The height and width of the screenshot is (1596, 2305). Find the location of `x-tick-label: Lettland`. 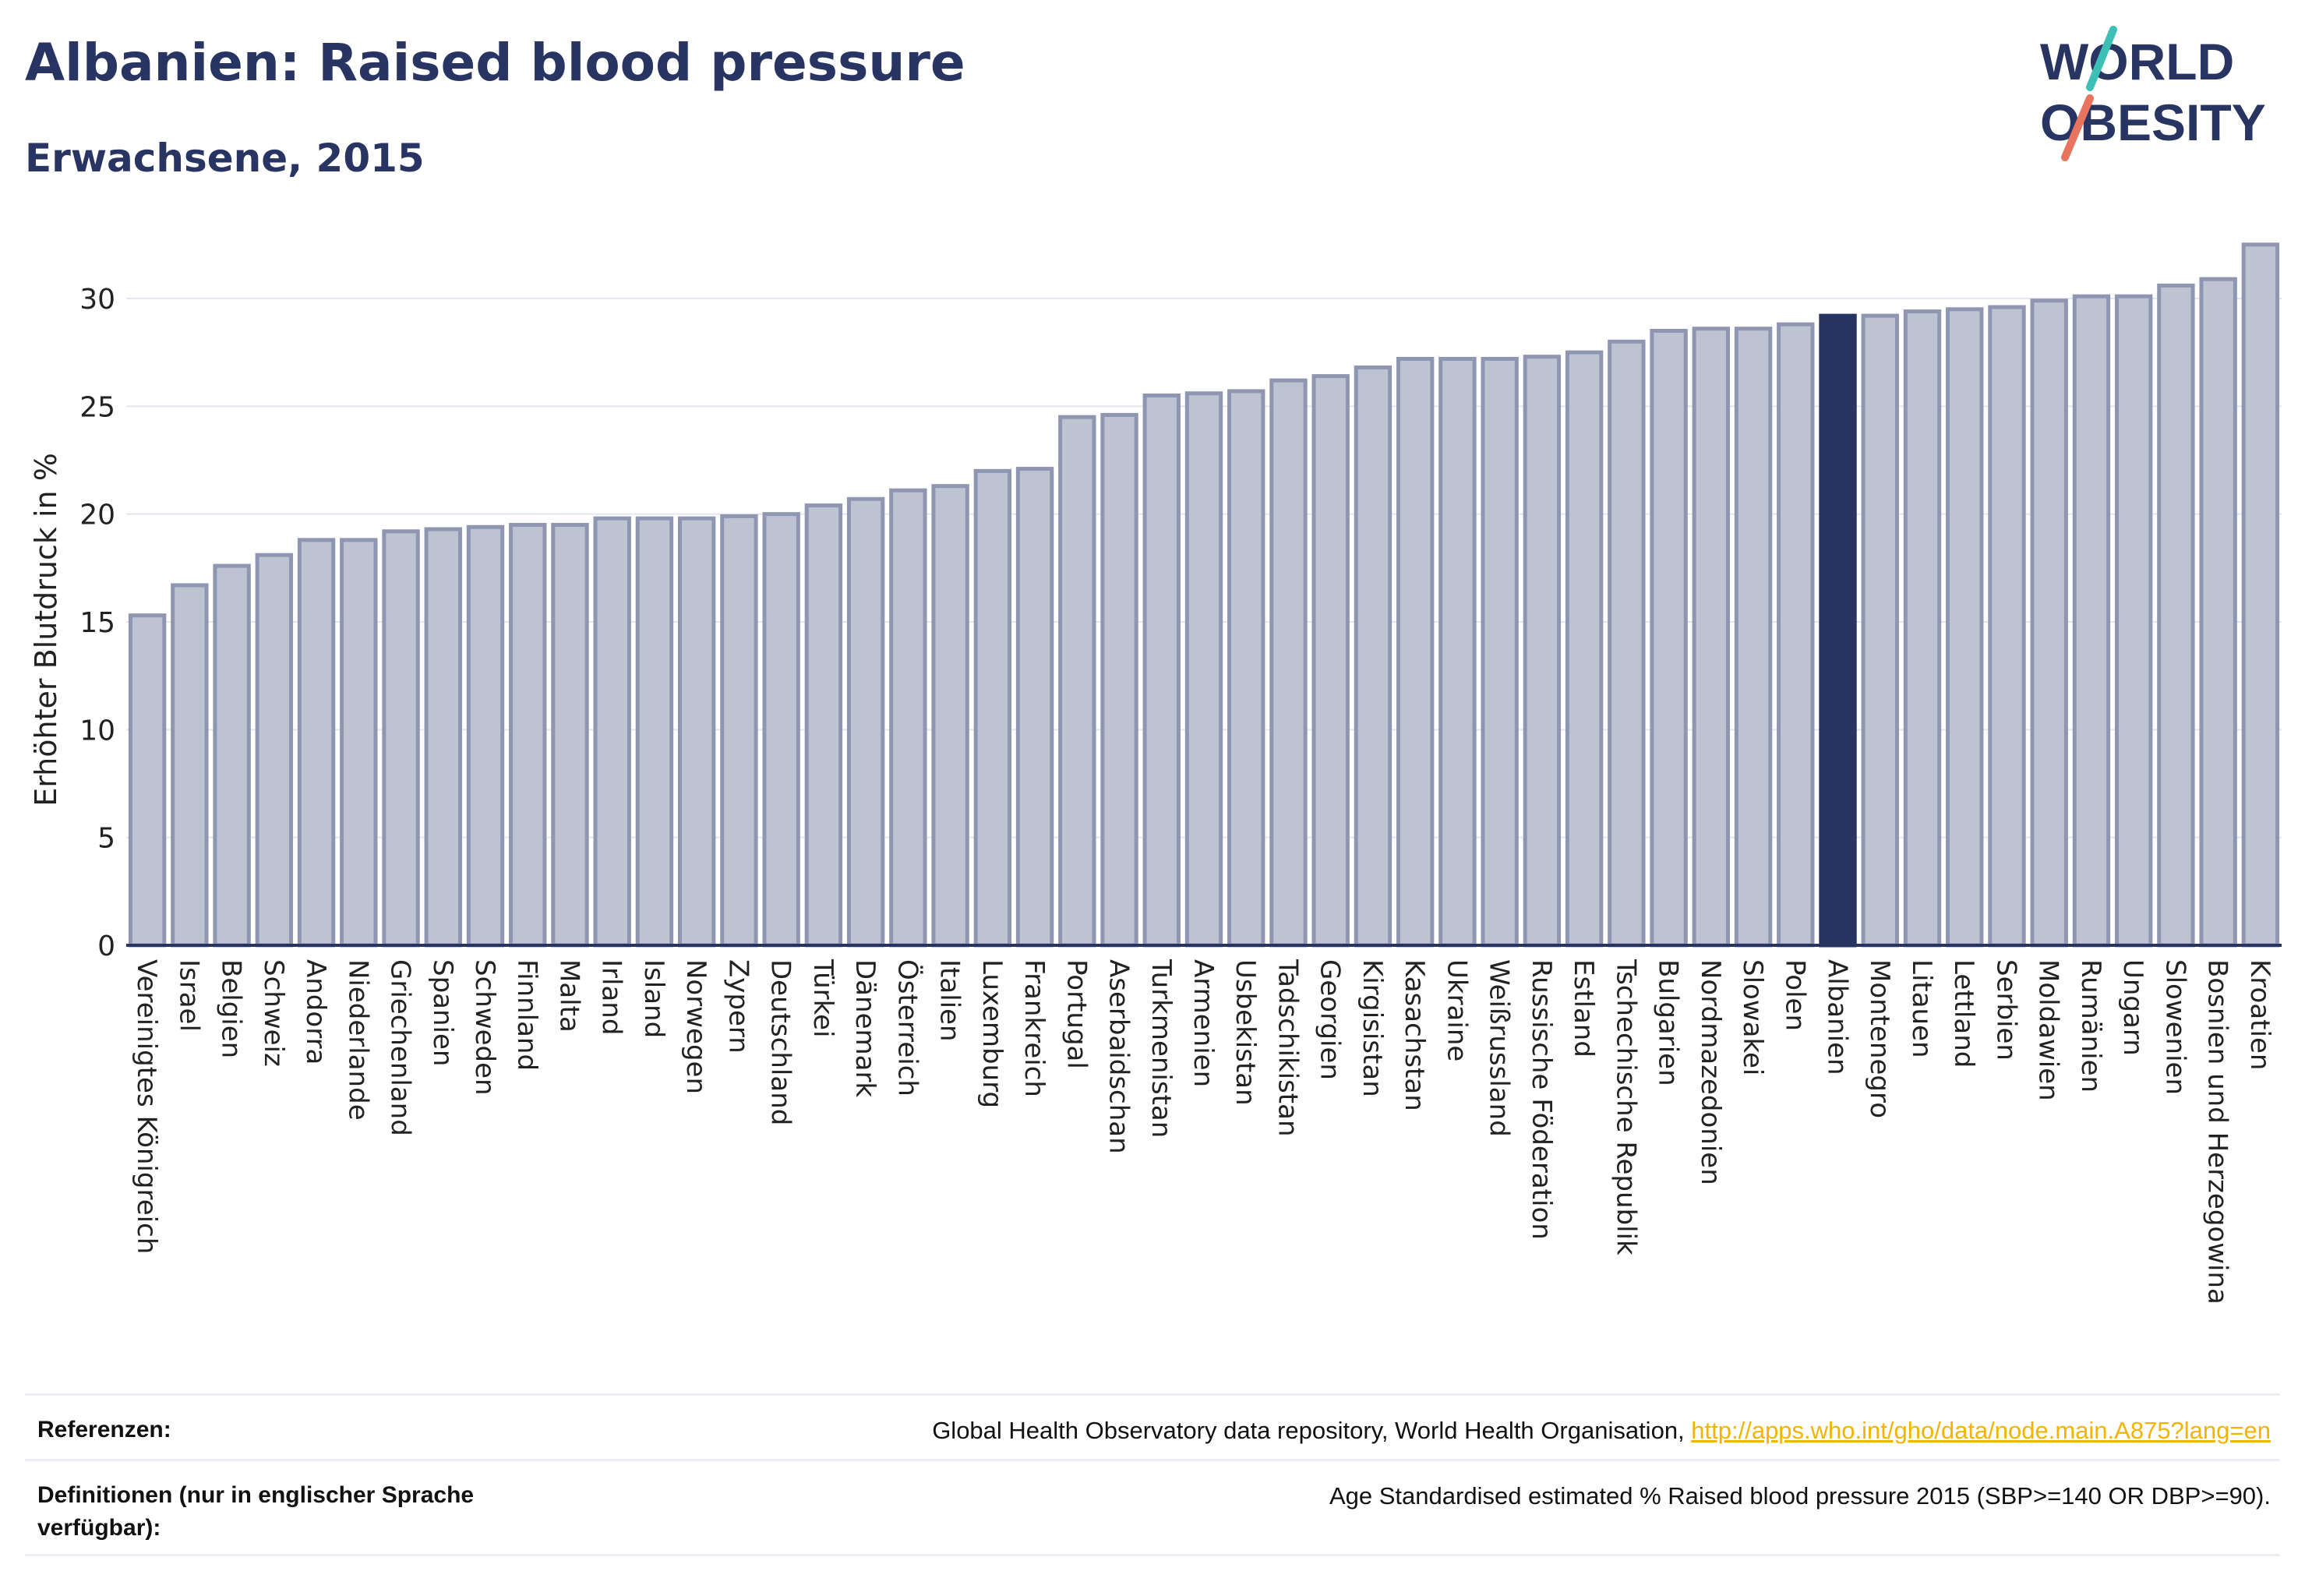

x-tick-label: Lettland is located at coordinates (1963, 1013).